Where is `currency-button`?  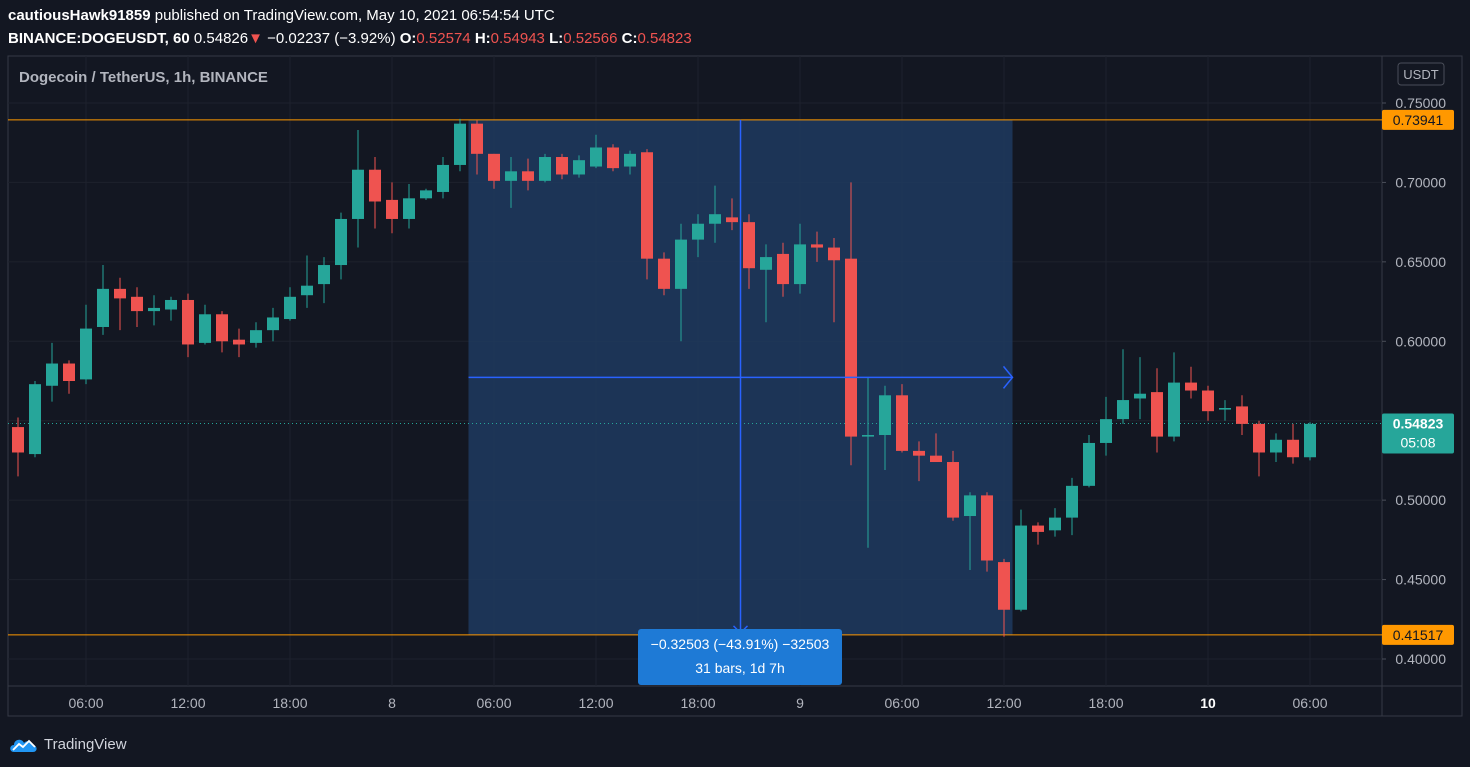
currency-button is located at coordinates (1421, 74).